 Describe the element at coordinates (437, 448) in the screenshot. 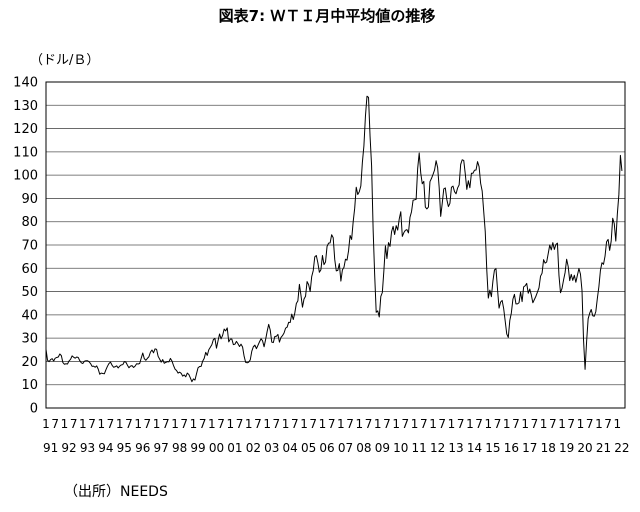

I see `x-year-tick-label: 12` at that location.